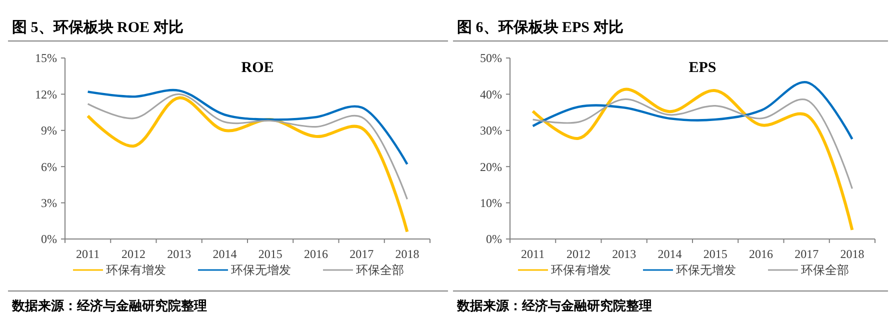 The width and height of the screenshot is (895, 320). Describe the element at coordinates (49, 131) in the screenshot. I see `y-tick-label: 9%` at that location.